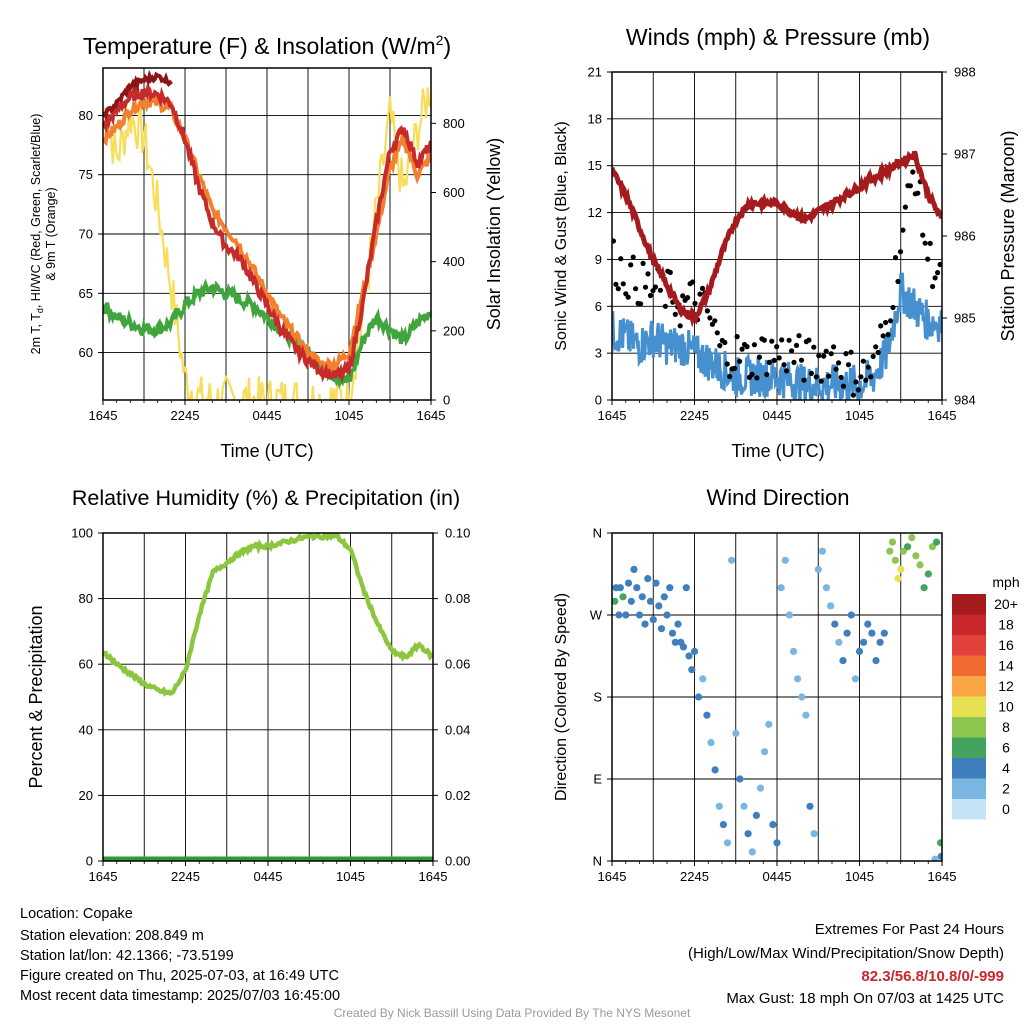 This screenshot has height=1024, width=1024. Describe the element at coordinates (777, 275) in the screenshot. I see `winds-series` at that location.